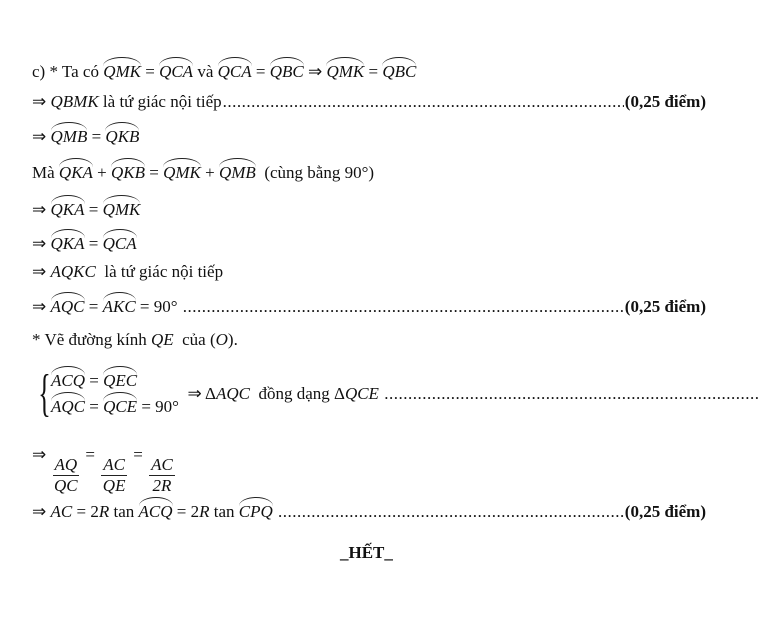 The width and height of the screenshot is (760, 627). Describe the element at coordinates (68, 71) in the screenshot. I see `text-run: c) * Ta có` at that location.